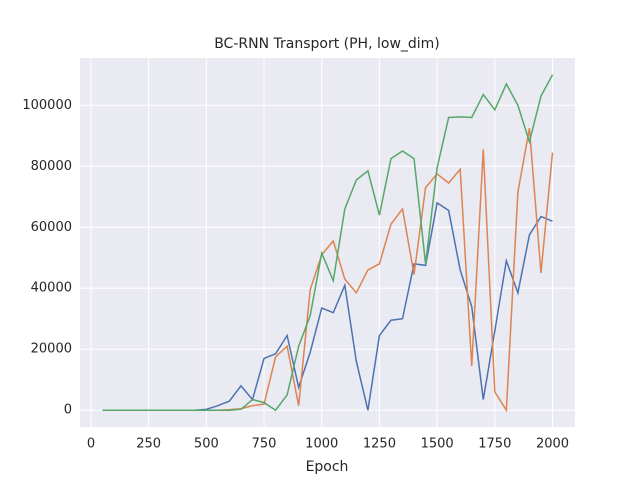  I want to click on x-tick-label: 1000, so click(321, 444).